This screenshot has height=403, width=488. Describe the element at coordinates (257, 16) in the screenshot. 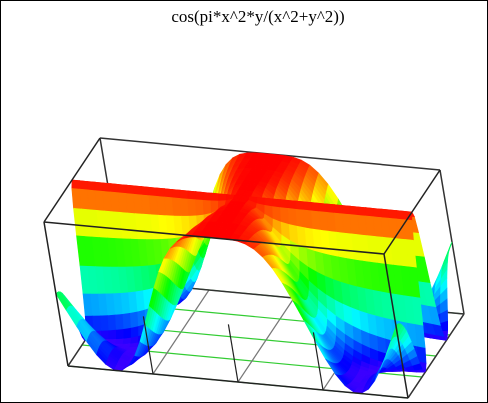

I see `chart-title: cos(pi*x^2*y/(x^2+y^2))` at that location.